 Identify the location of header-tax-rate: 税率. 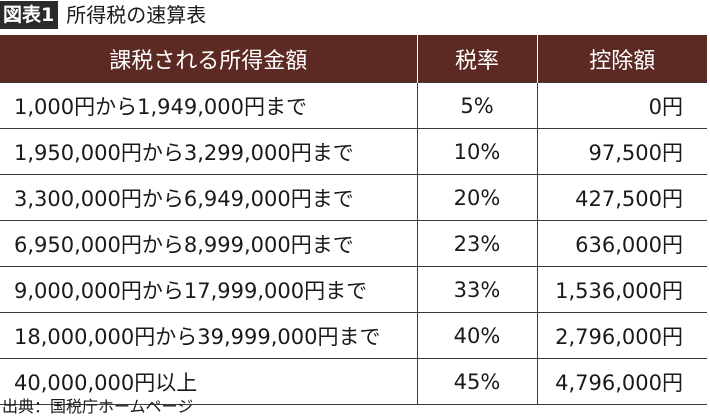
(476, 59).